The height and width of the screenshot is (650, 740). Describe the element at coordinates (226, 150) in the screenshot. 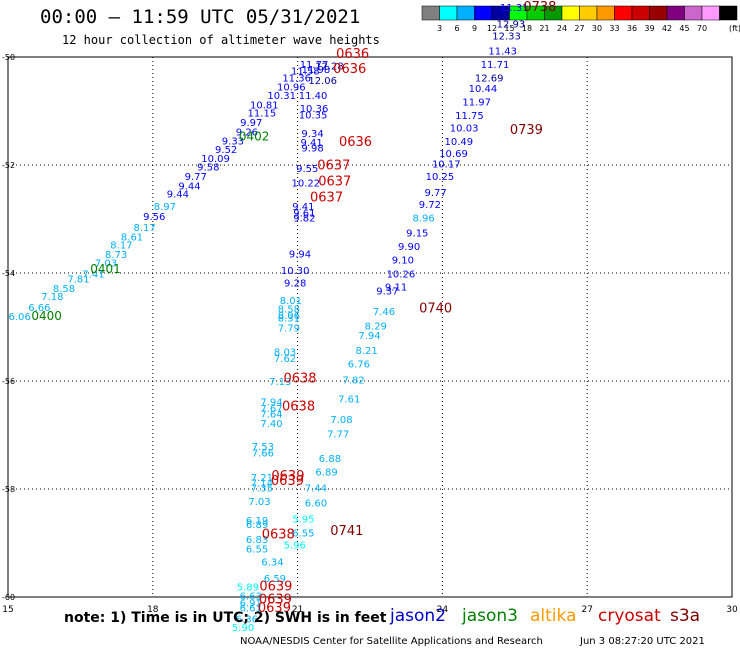

I see `swh-value-label: 9.52` at that location.